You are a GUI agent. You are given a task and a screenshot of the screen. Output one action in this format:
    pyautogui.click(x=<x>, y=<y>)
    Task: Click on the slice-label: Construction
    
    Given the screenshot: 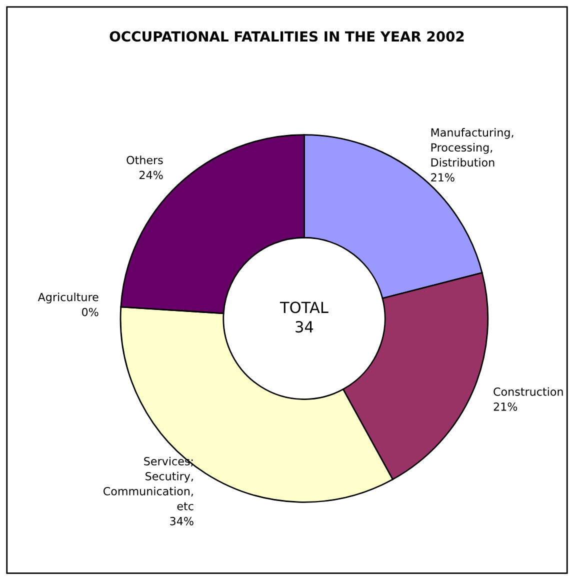 What is the action you would take?
    pyautogui.click(x=528, y=391)
    